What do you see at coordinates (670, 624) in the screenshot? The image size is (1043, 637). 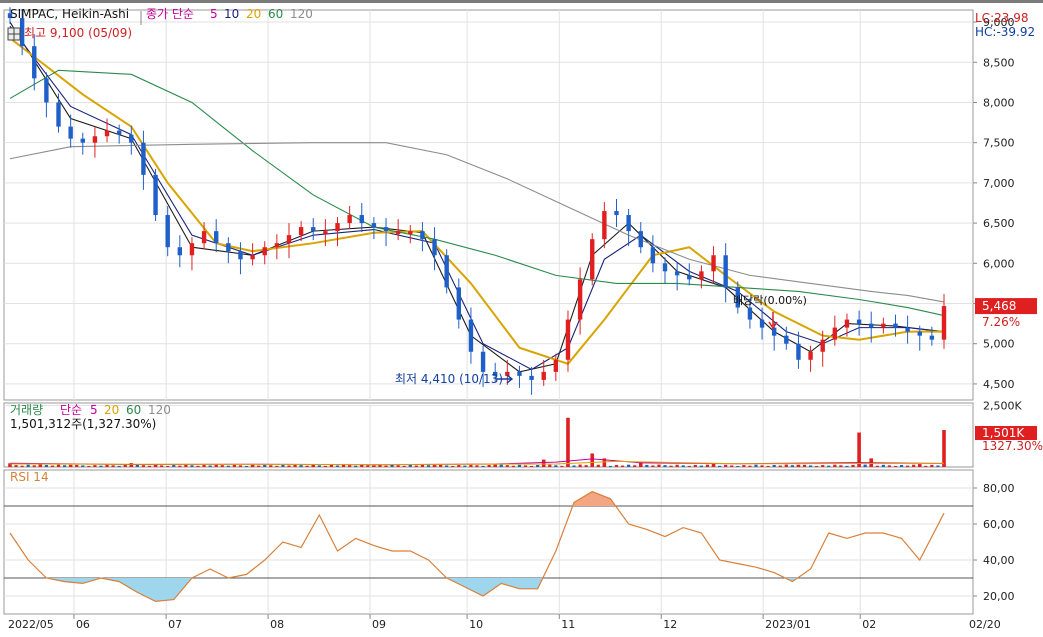 I see `x-tick-label-7: 12` at bounding box center [670, 624].